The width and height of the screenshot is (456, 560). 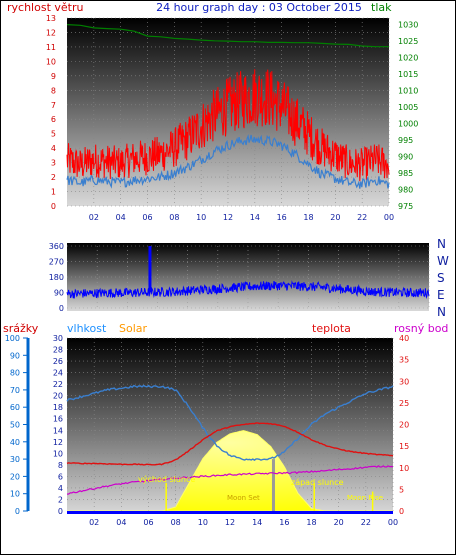 I want to click on direction-tick-label: 0, so click(x=61, y=308).